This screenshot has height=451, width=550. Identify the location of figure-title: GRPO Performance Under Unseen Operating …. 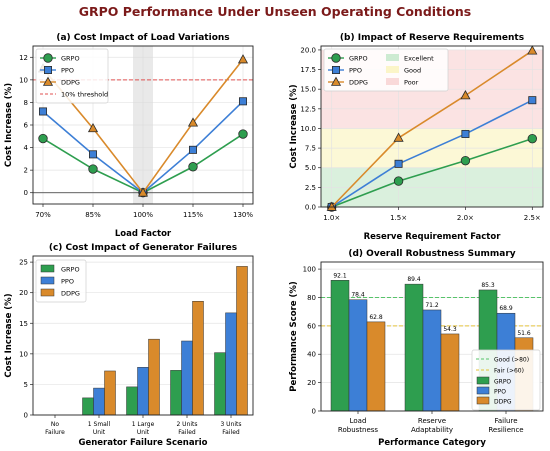
(275, 11).